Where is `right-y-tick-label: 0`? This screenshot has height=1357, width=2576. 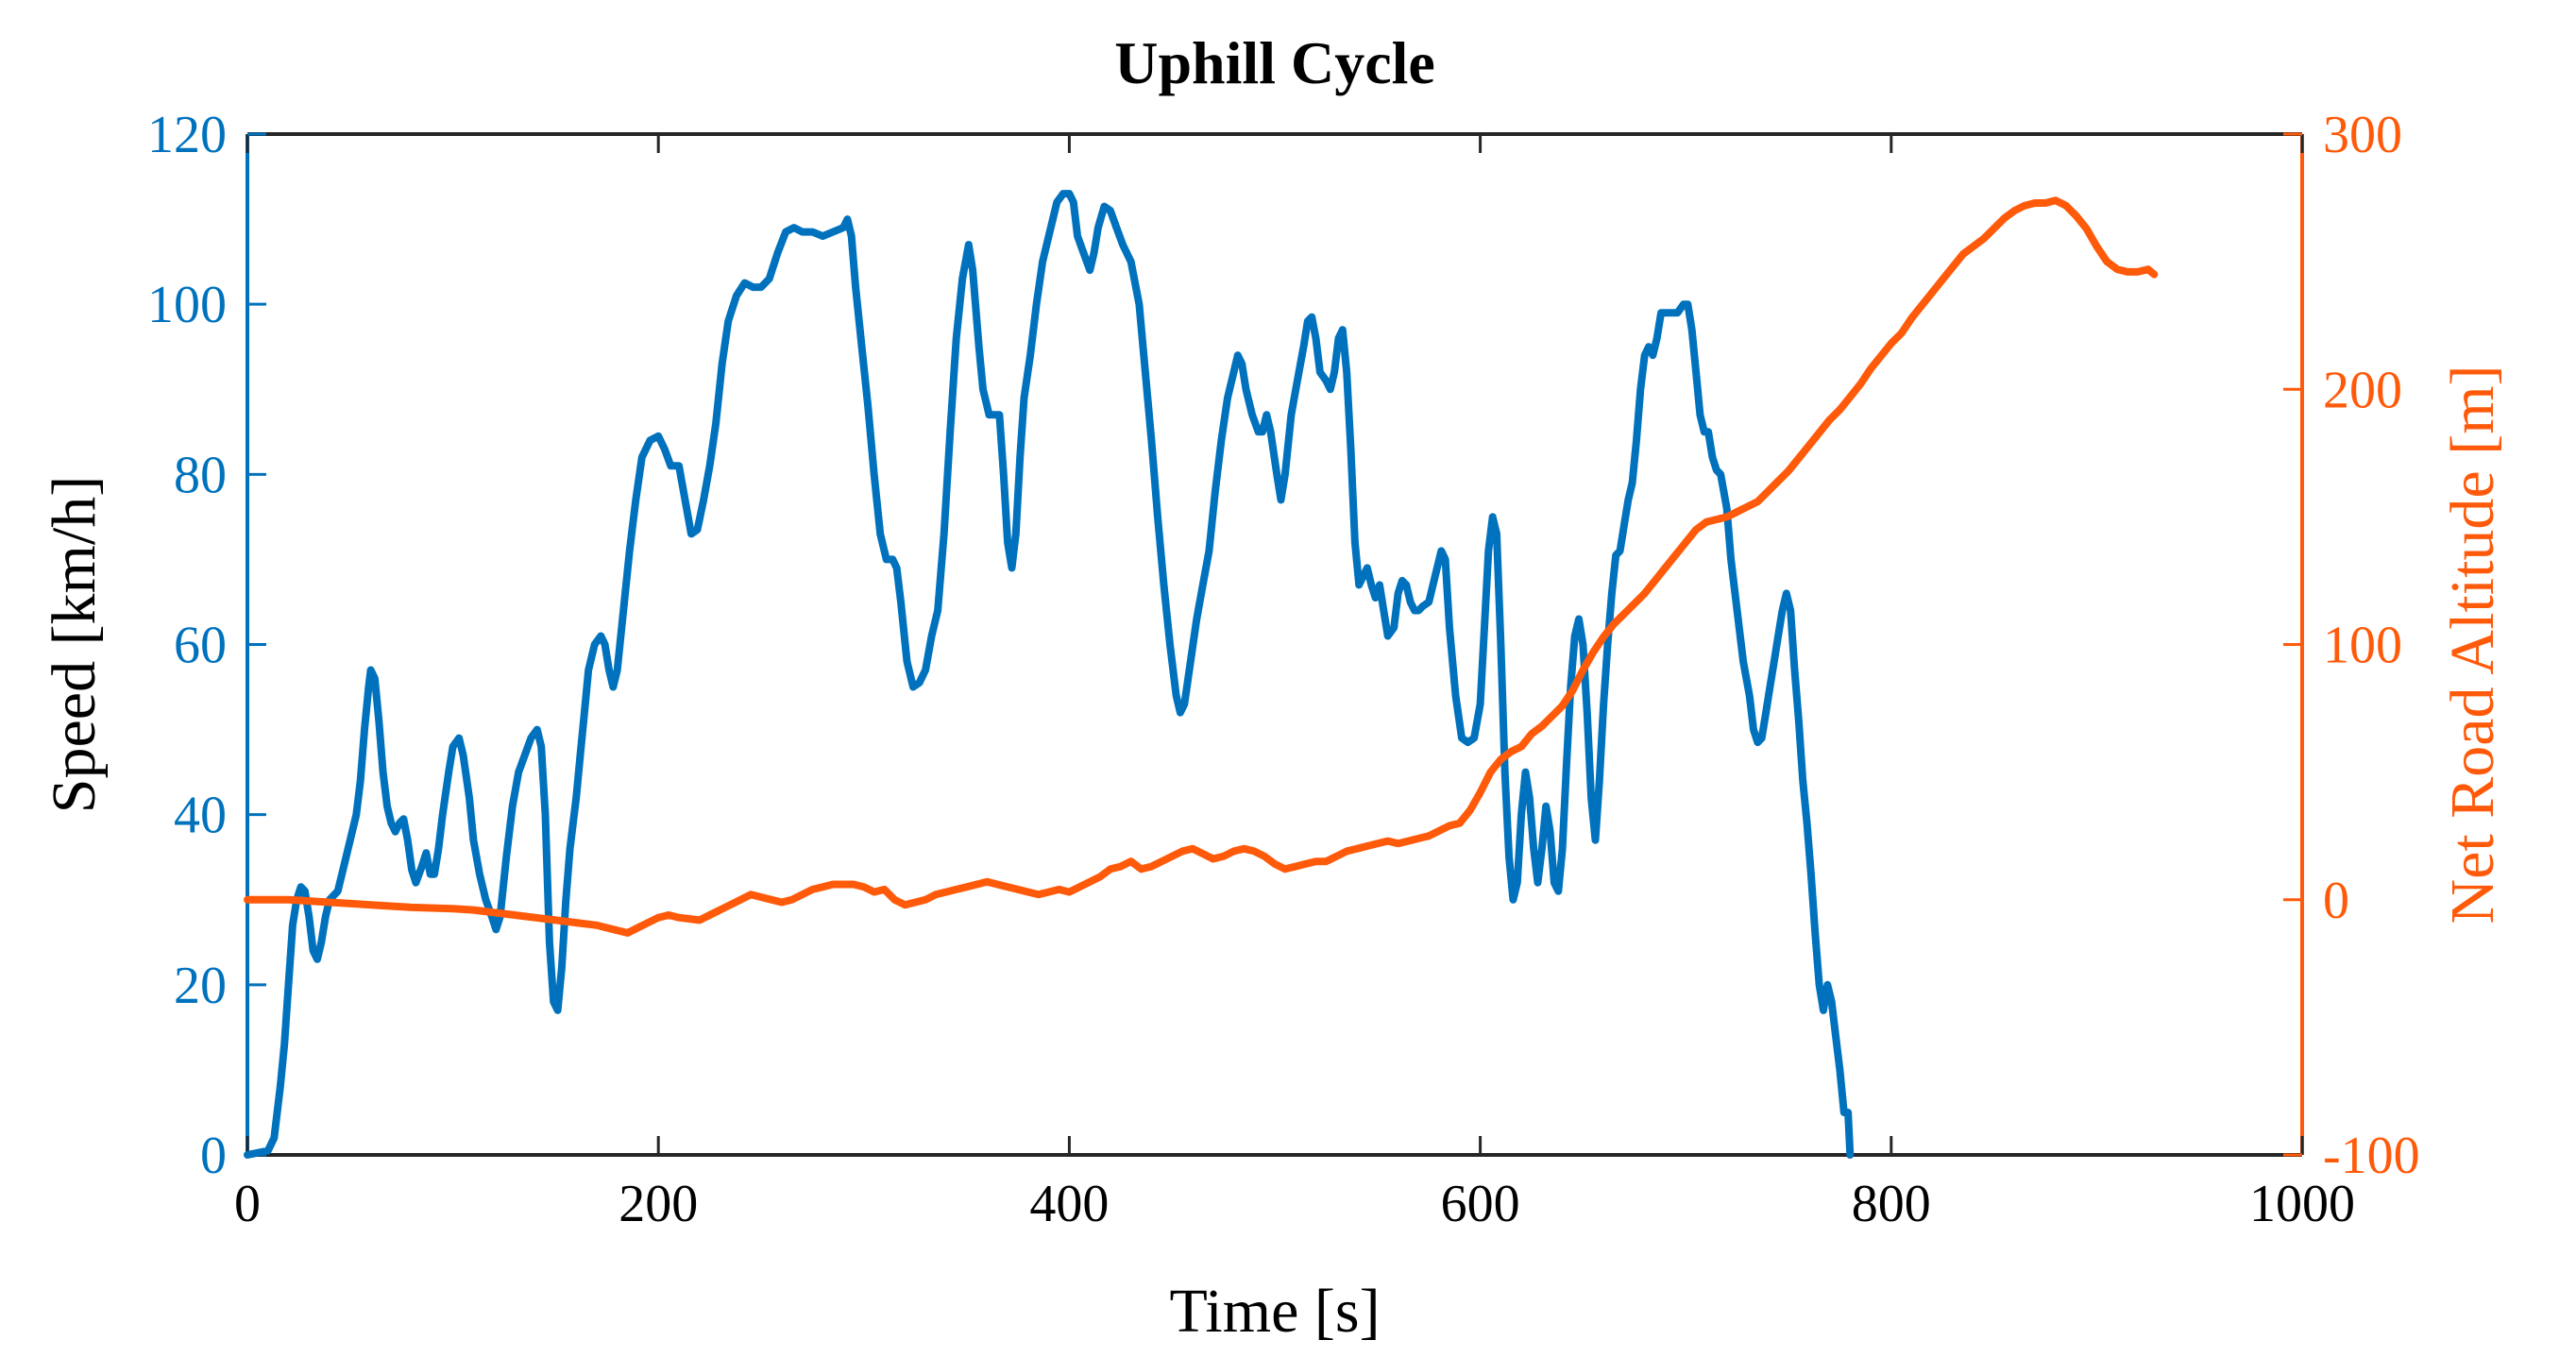 right-y-tick-label: 0 is located at coordinates (2336, 901).